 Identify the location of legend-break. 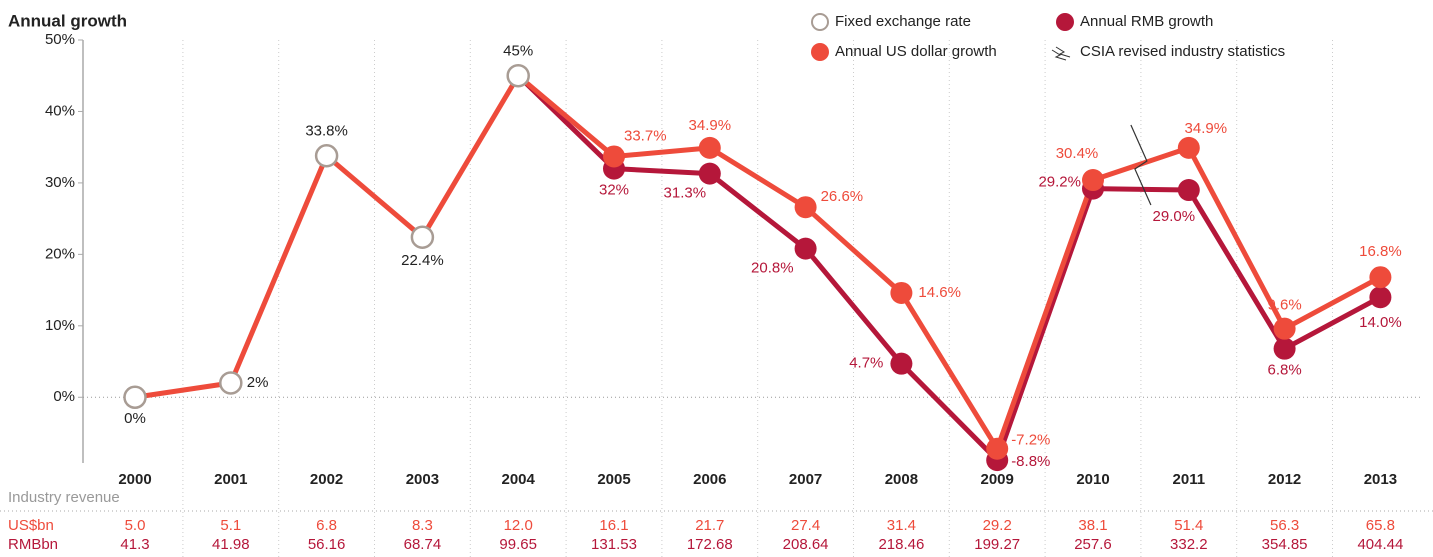
(1061, 53).